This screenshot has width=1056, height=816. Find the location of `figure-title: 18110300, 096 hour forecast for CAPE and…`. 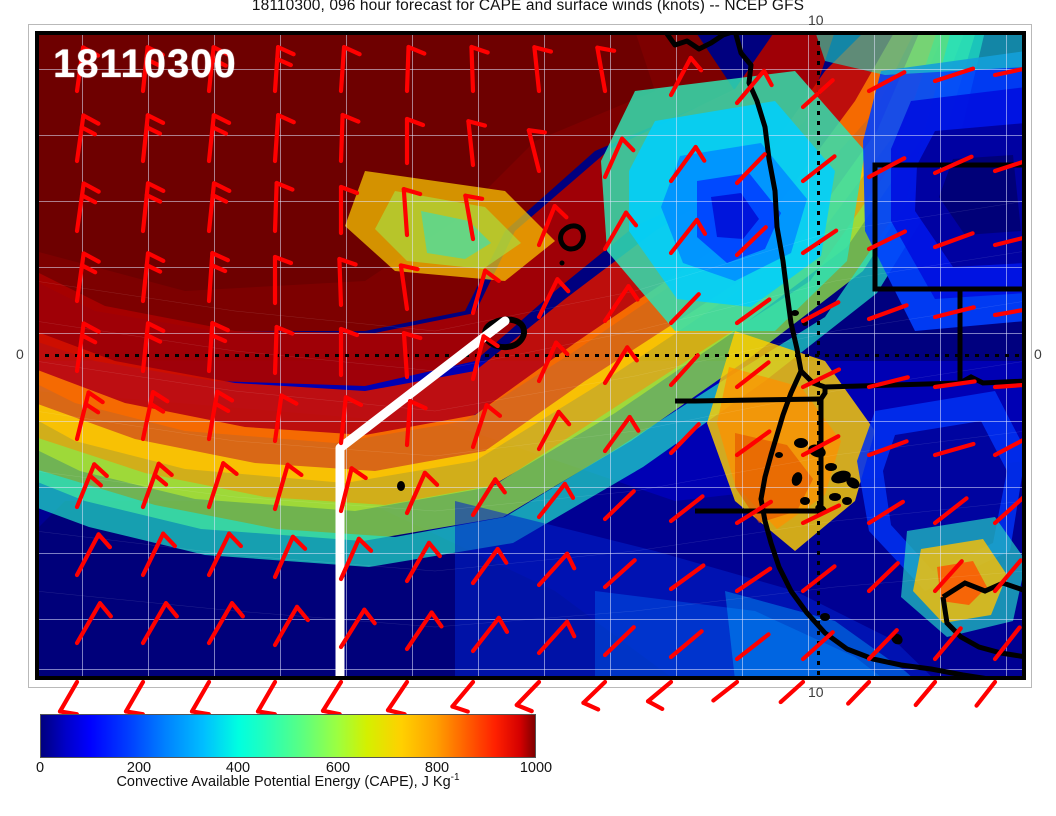

figure-title: 18110300, 096 hour forecast for CAPE and… is located at coordinates (528, 7).